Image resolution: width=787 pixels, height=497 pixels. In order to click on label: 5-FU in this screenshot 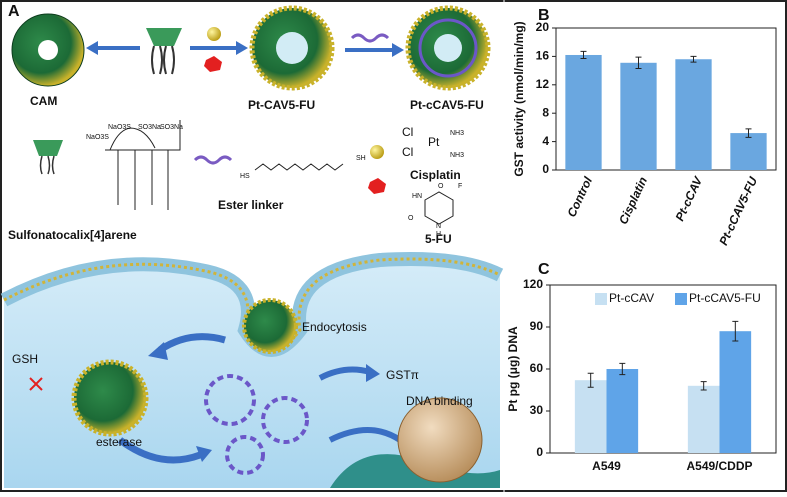, I will do `click(438, 239)`.